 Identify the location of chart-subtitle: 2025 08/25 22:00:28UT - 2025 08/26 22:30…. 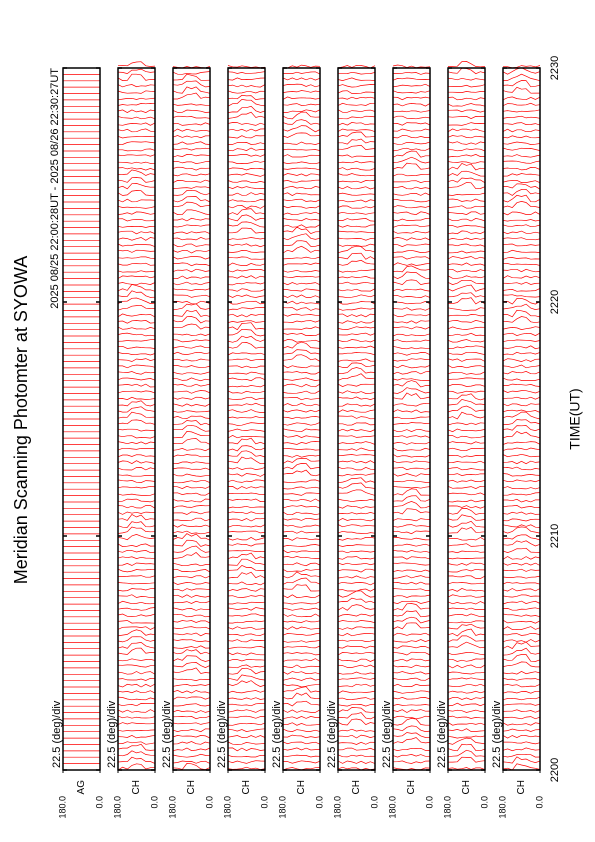
(55, 188).